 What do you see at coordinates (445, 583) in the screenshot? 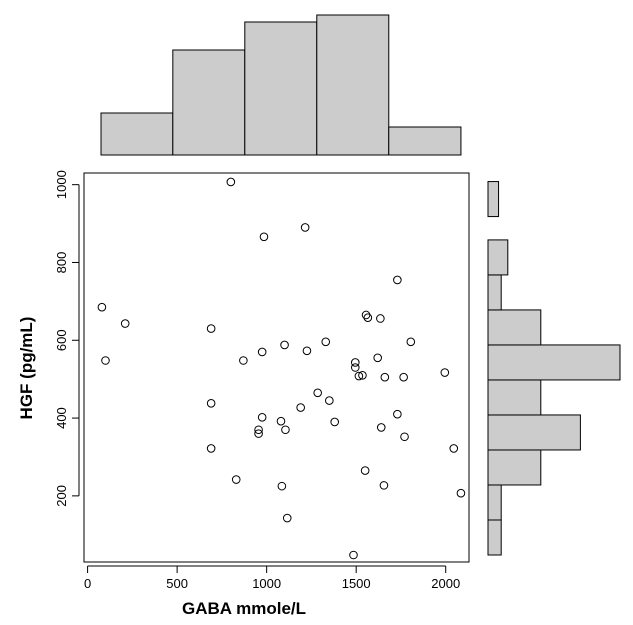
I see `x-tick-label: 2000` at bounding box center [445, 583].